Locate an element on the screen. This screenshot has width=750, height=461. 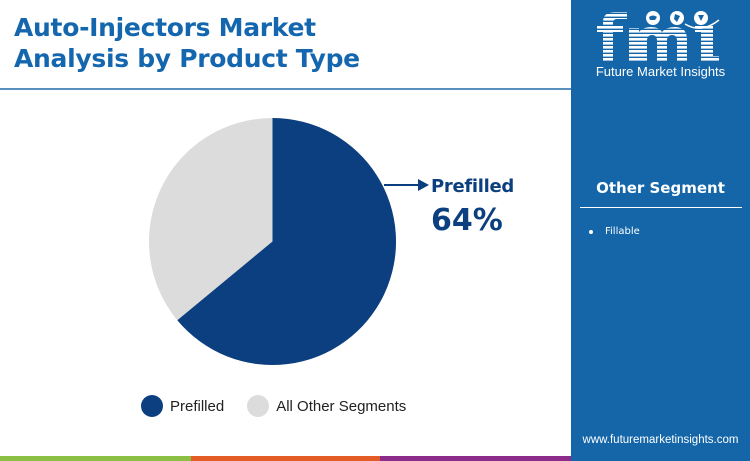
legend-swatch-prefilled is located at coordinates (152, 406).